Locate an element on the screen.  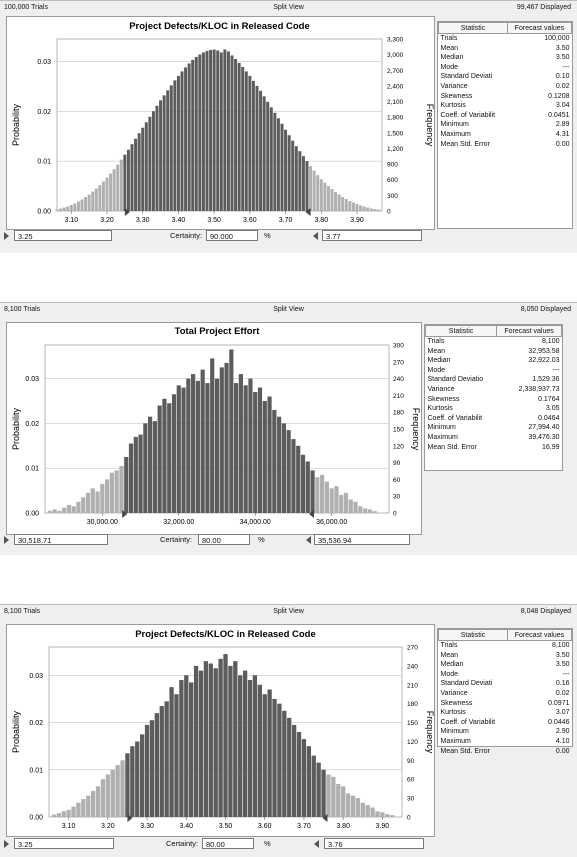
stat-row: Standard Deviati 0.10 is located at coordinates (505, 77).